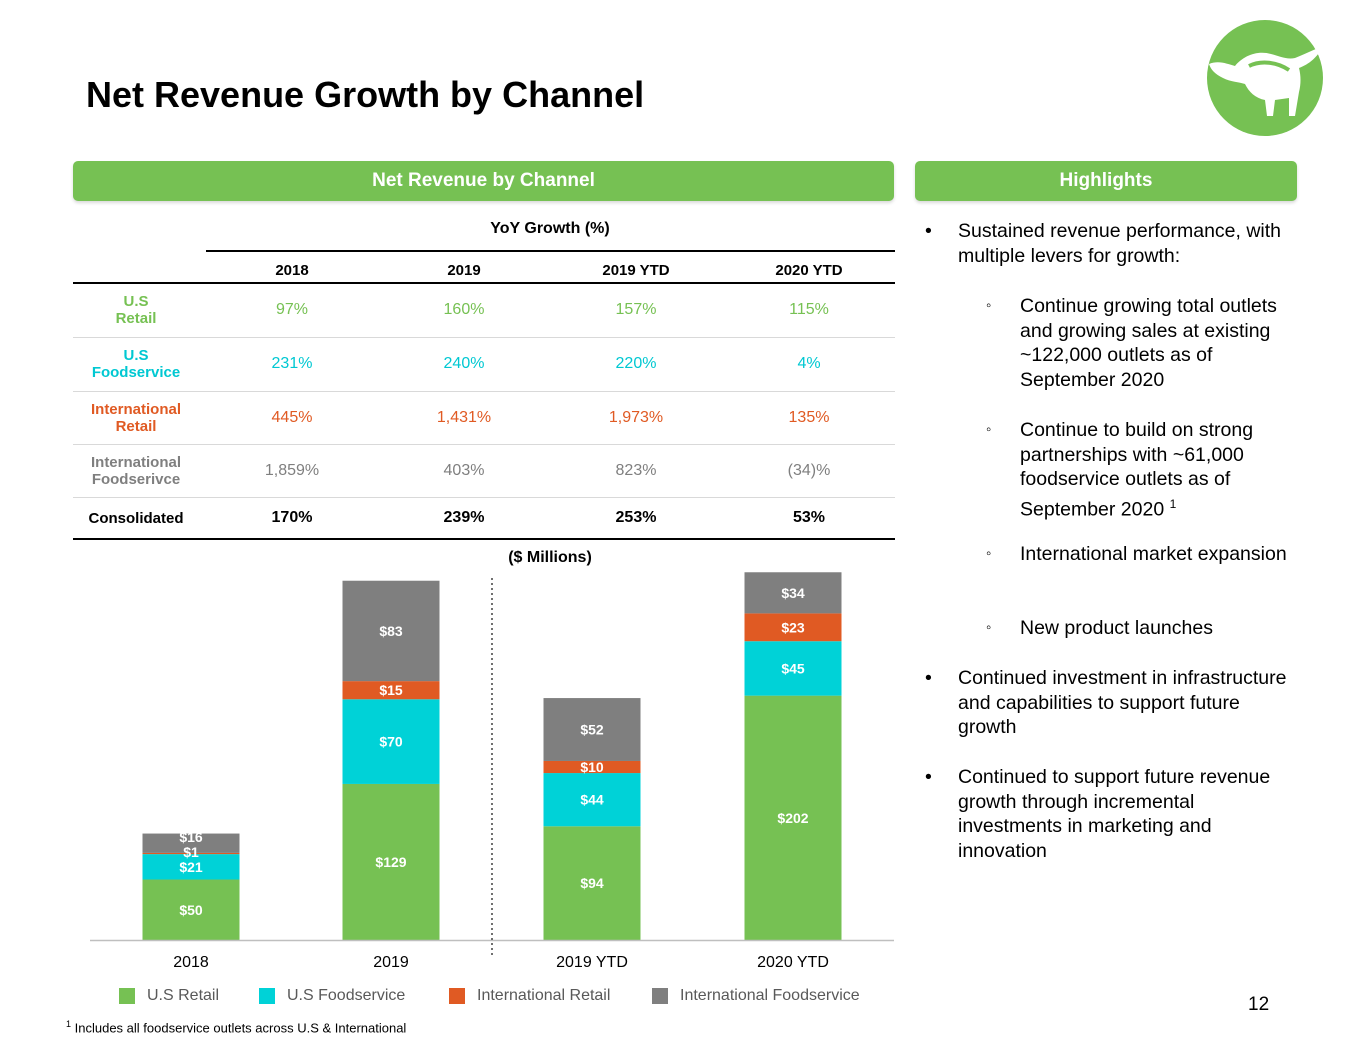 The width and height of the screenshot is (1365, 1055). Describe the element at coordinates (544, 995) in the screenshot. I see `legend-label: International Retail` at that location.